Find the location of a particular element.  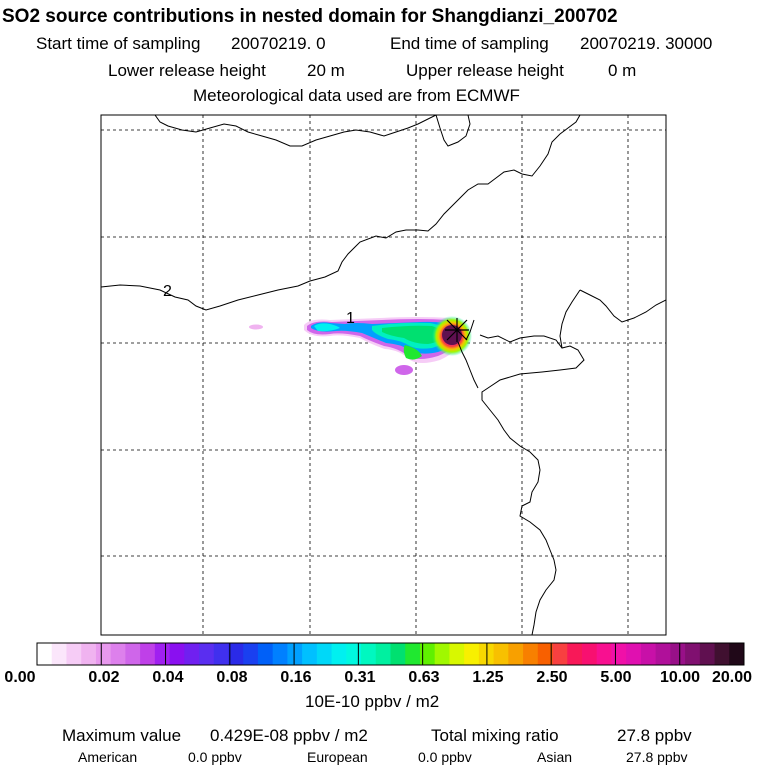

colorbar-tick-label: 2.50 is located at coordinates (552, 677).